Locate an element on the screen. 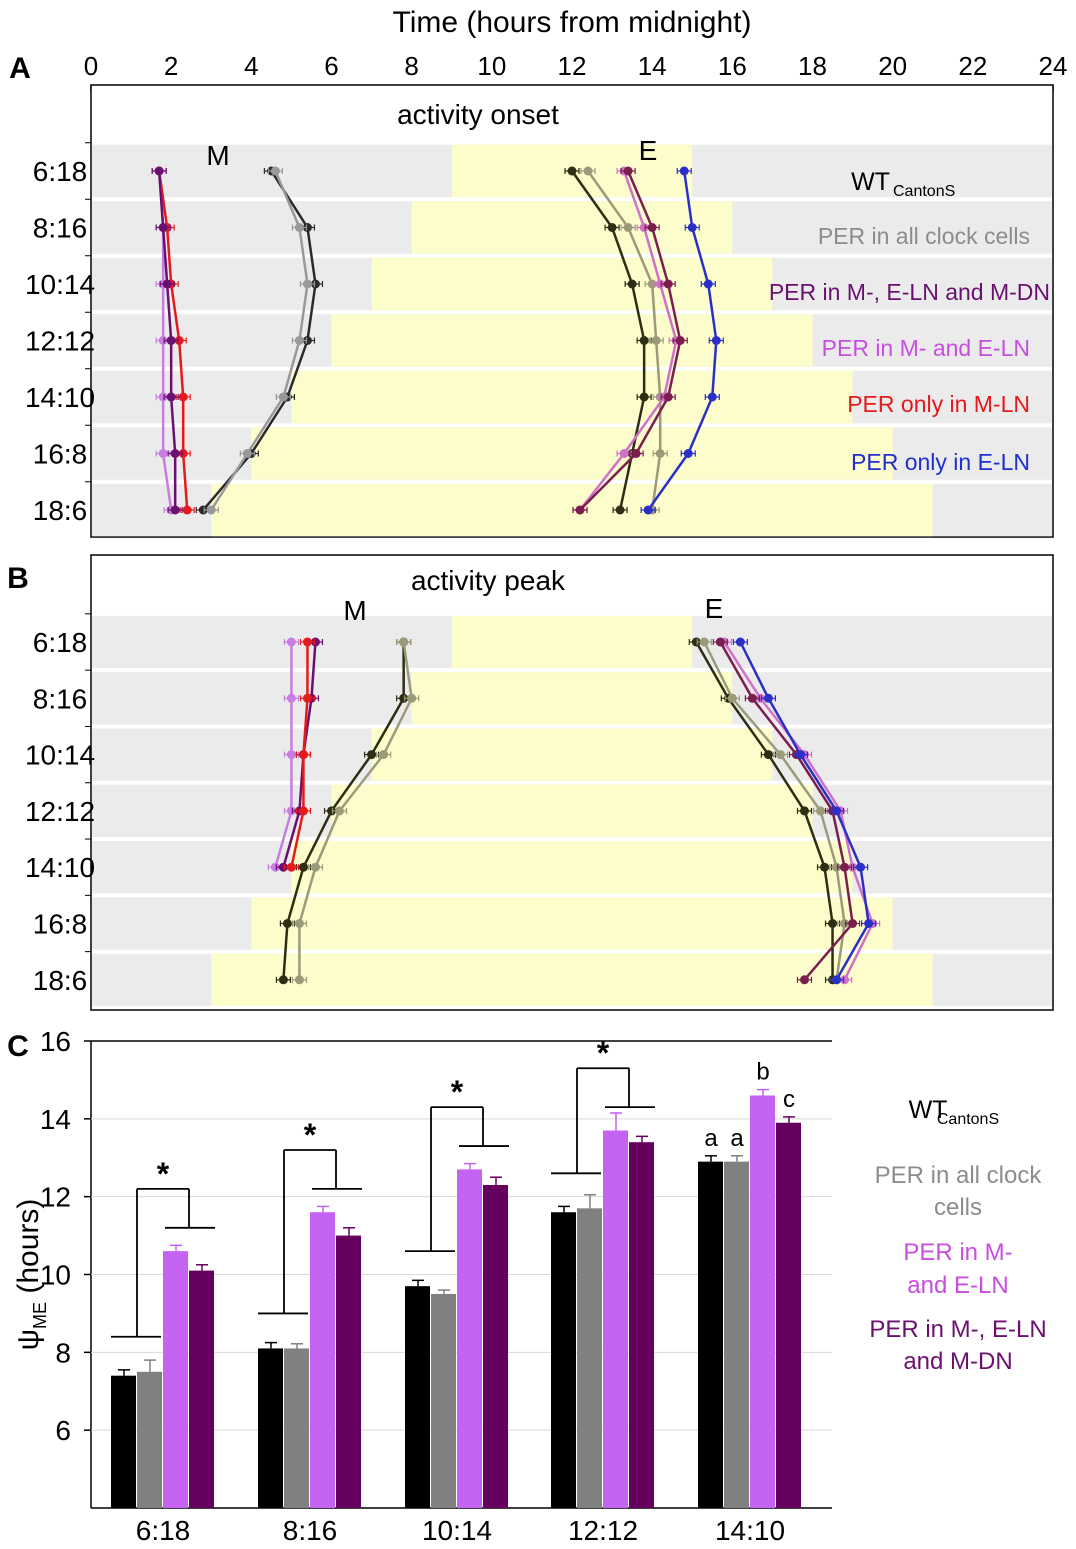  legend-entry: PER in M- and E-LN is located at coordinates (926, 348).